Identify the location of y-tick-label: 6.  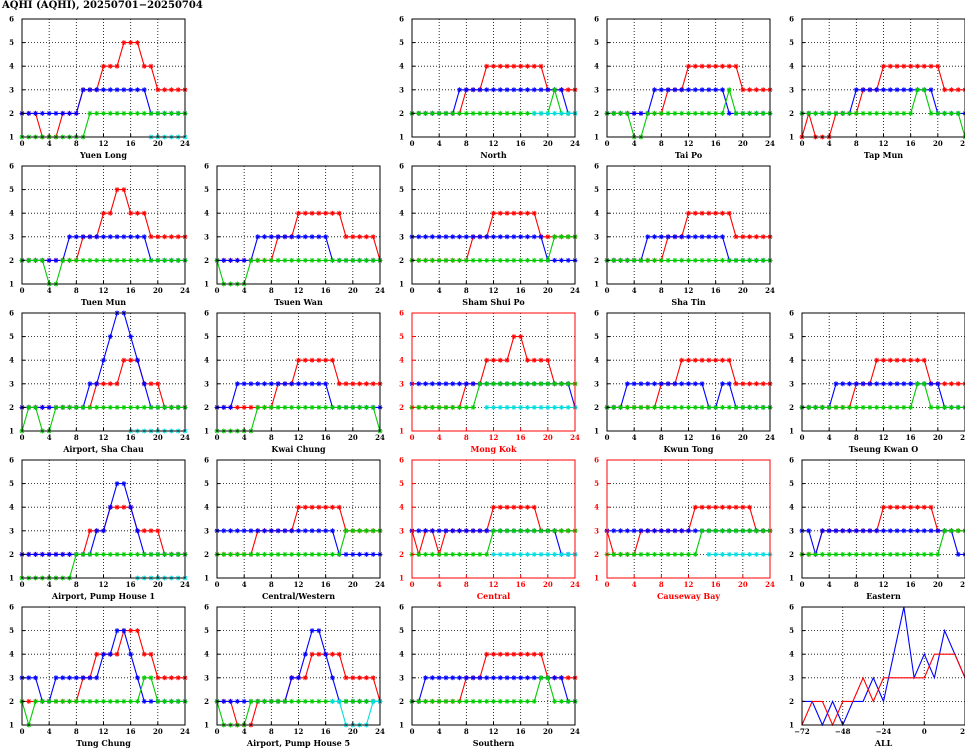
(401, 607).